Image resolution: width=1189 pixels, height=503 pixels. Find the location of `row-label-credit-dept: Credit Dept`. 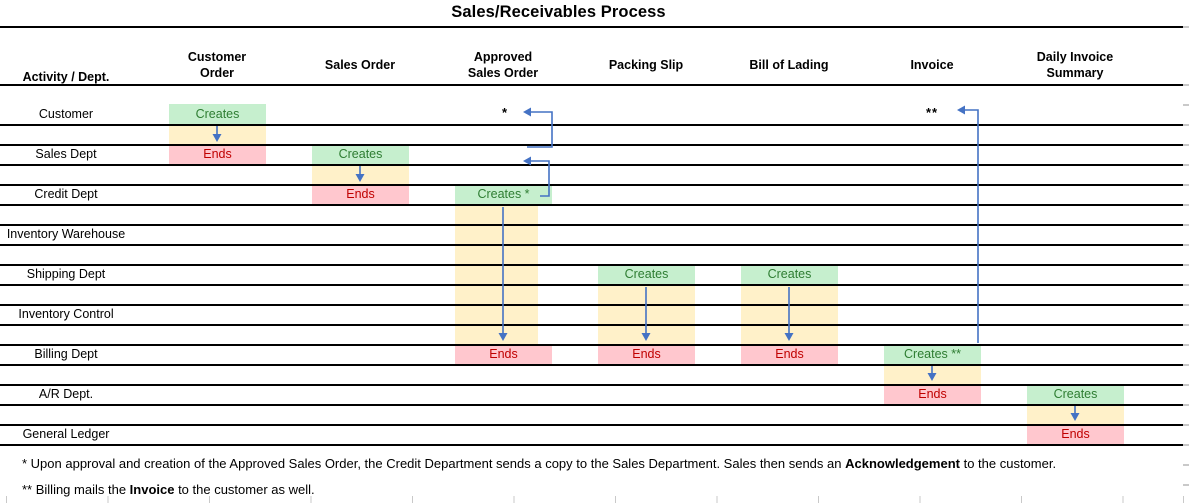

row-label-credit-dept: Credit Dept is located at coordinates (66, 194).